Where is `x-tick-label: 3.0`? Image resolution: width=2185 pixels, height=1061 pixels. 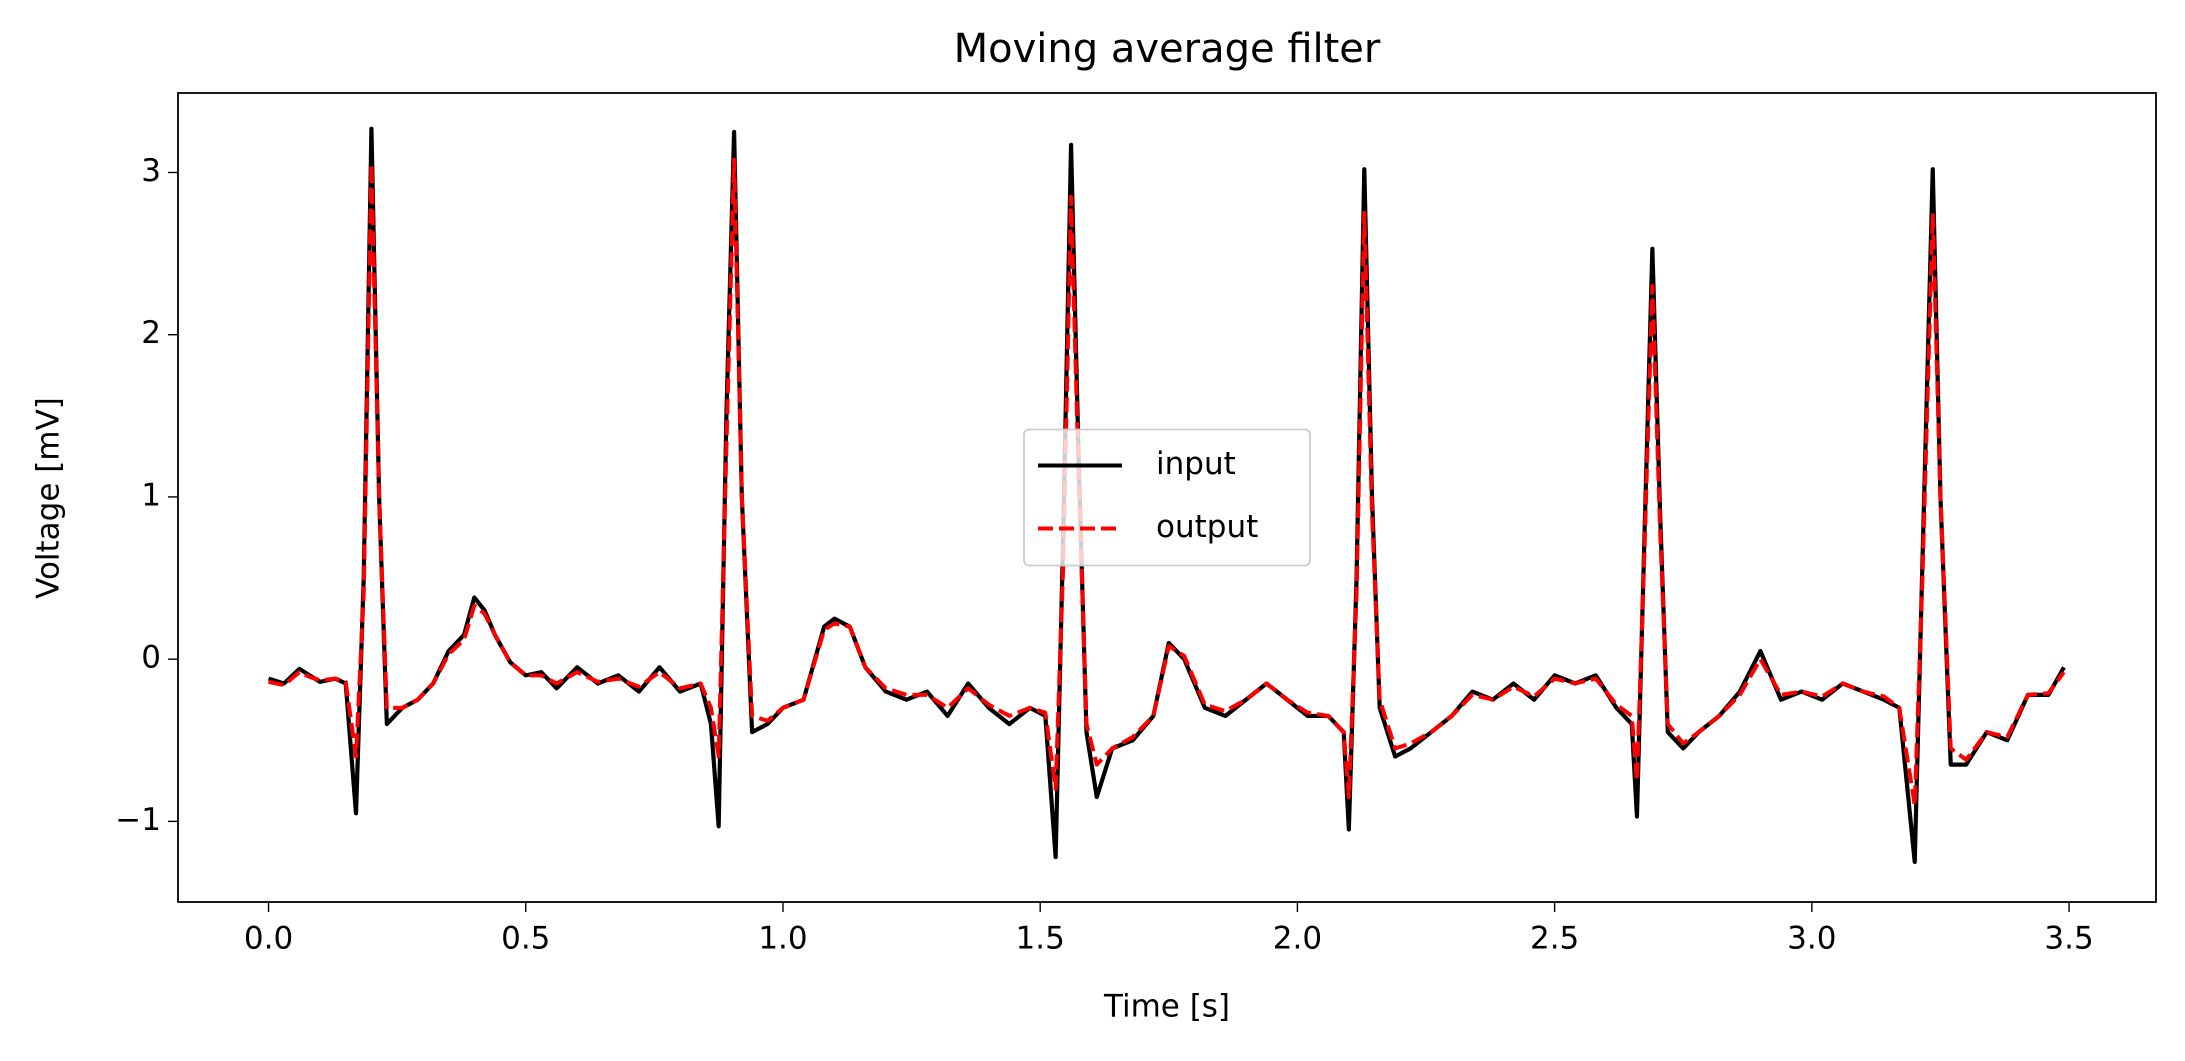 x-tick-label: 3.0 is located at coordinates (1811, 939).